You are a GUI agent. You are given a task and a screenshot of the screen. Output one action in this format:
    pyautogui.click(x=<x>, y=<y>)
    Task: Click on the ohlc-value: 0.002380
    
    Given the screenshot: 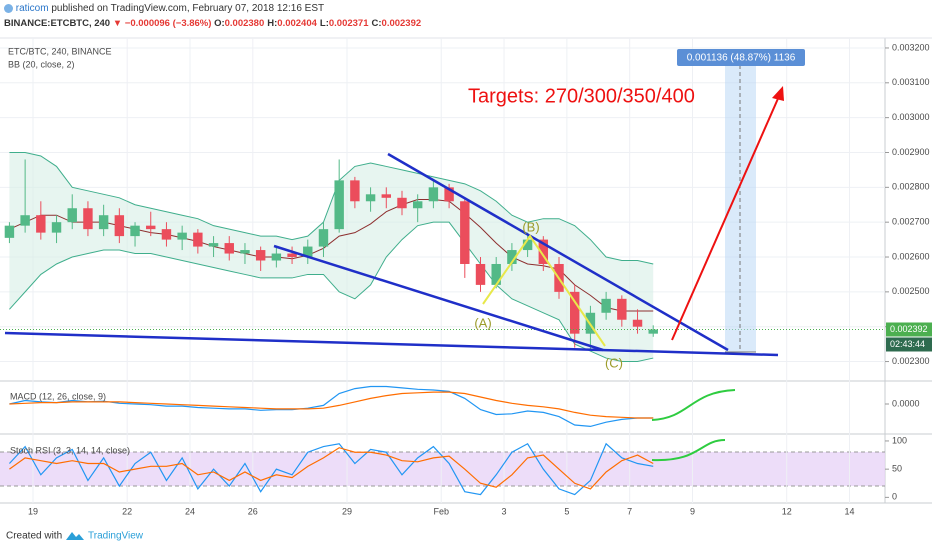 What is the action you would take?
    pyautogui.click(x=244, y=23)
    